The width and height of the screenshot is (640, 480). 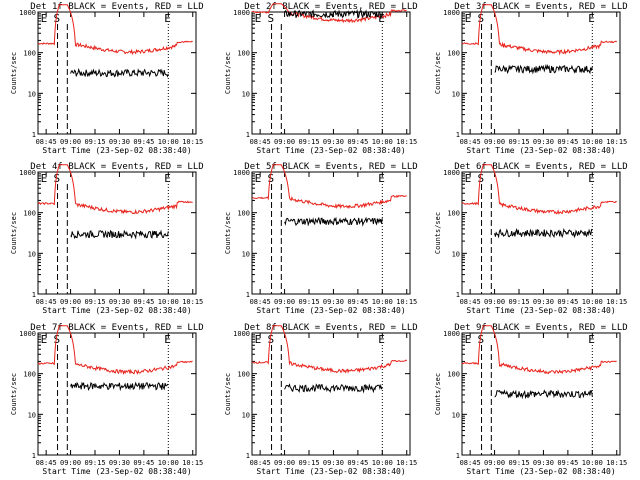 I want to click on chart-title: Det 2f BLACK = Events, RED = LLD, so click(x=330, y=7).